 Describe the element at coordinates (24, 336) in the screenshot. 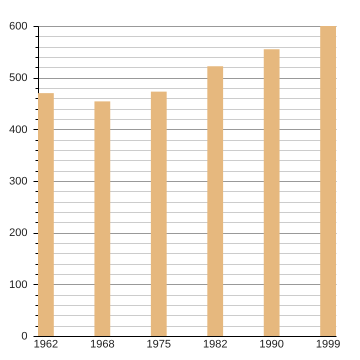

I see `y-tick-label: 0` at that location.